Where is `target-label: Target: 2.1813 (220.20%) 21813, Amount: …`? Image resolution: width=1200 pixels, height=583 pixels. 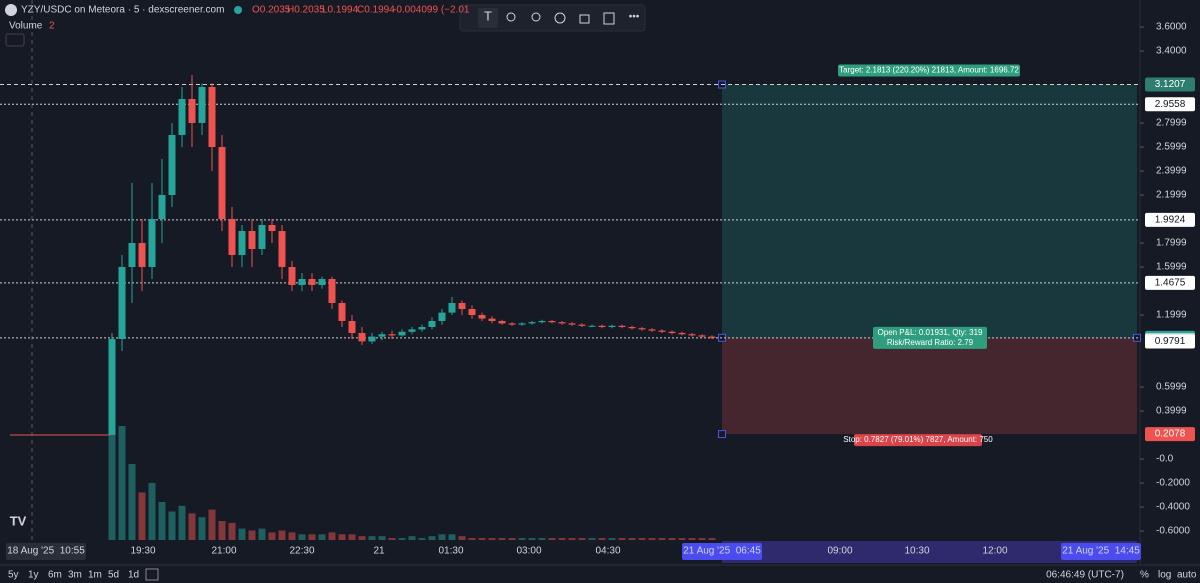 target-label: Target: 2.1813 (220.20%) 21813, Amount: … is located at coordinates (929, 70).